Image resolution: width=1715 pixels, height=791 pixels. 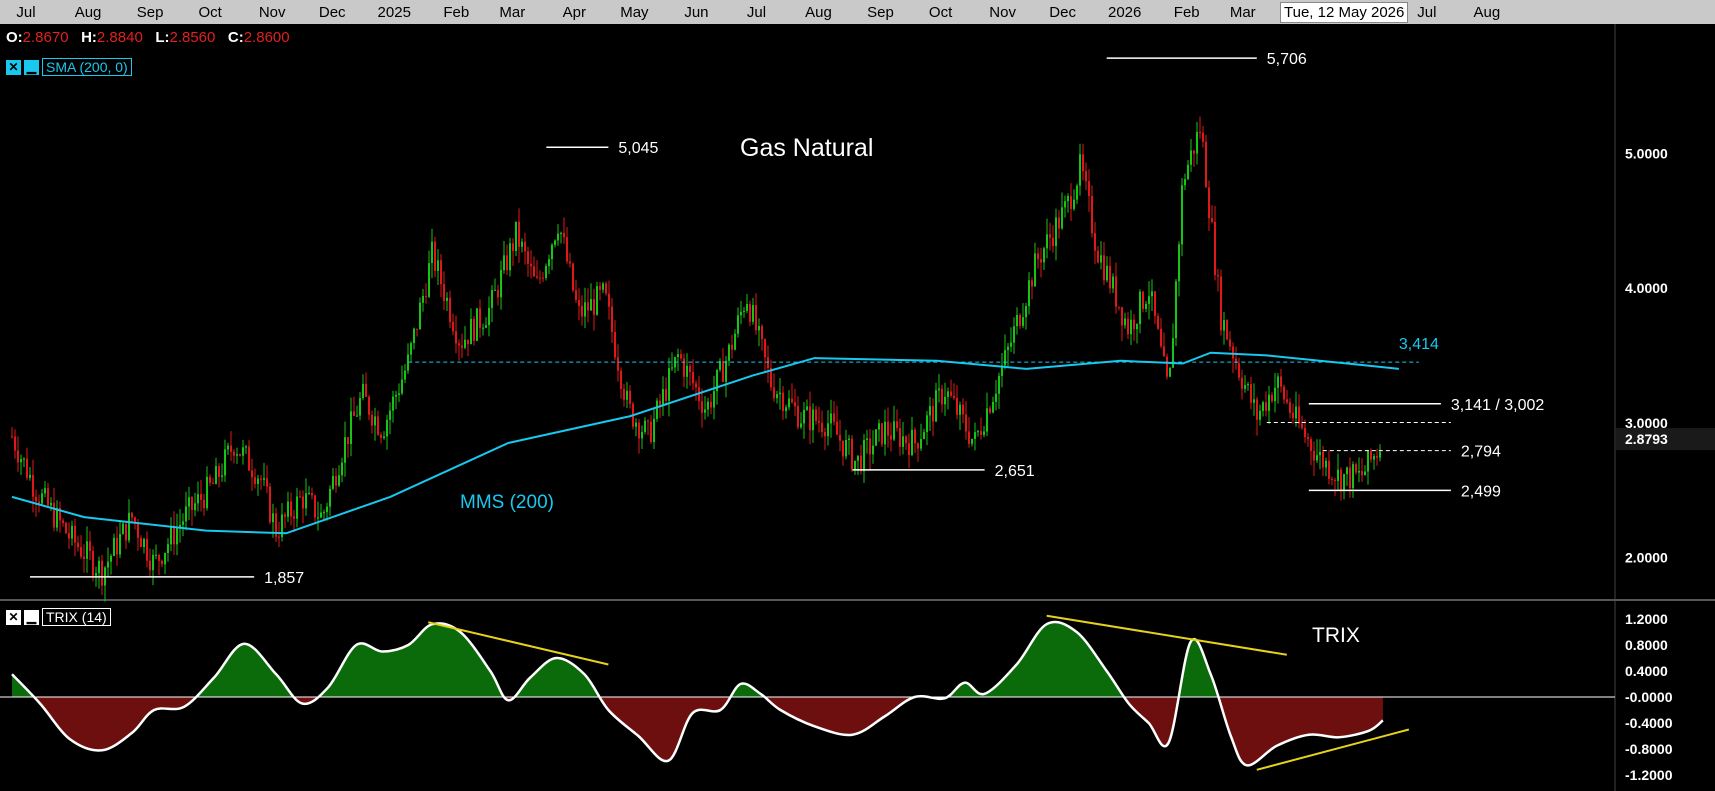 I want to click on sma-indicator-label: SMA (200, 0), so click(x=87, y=67).